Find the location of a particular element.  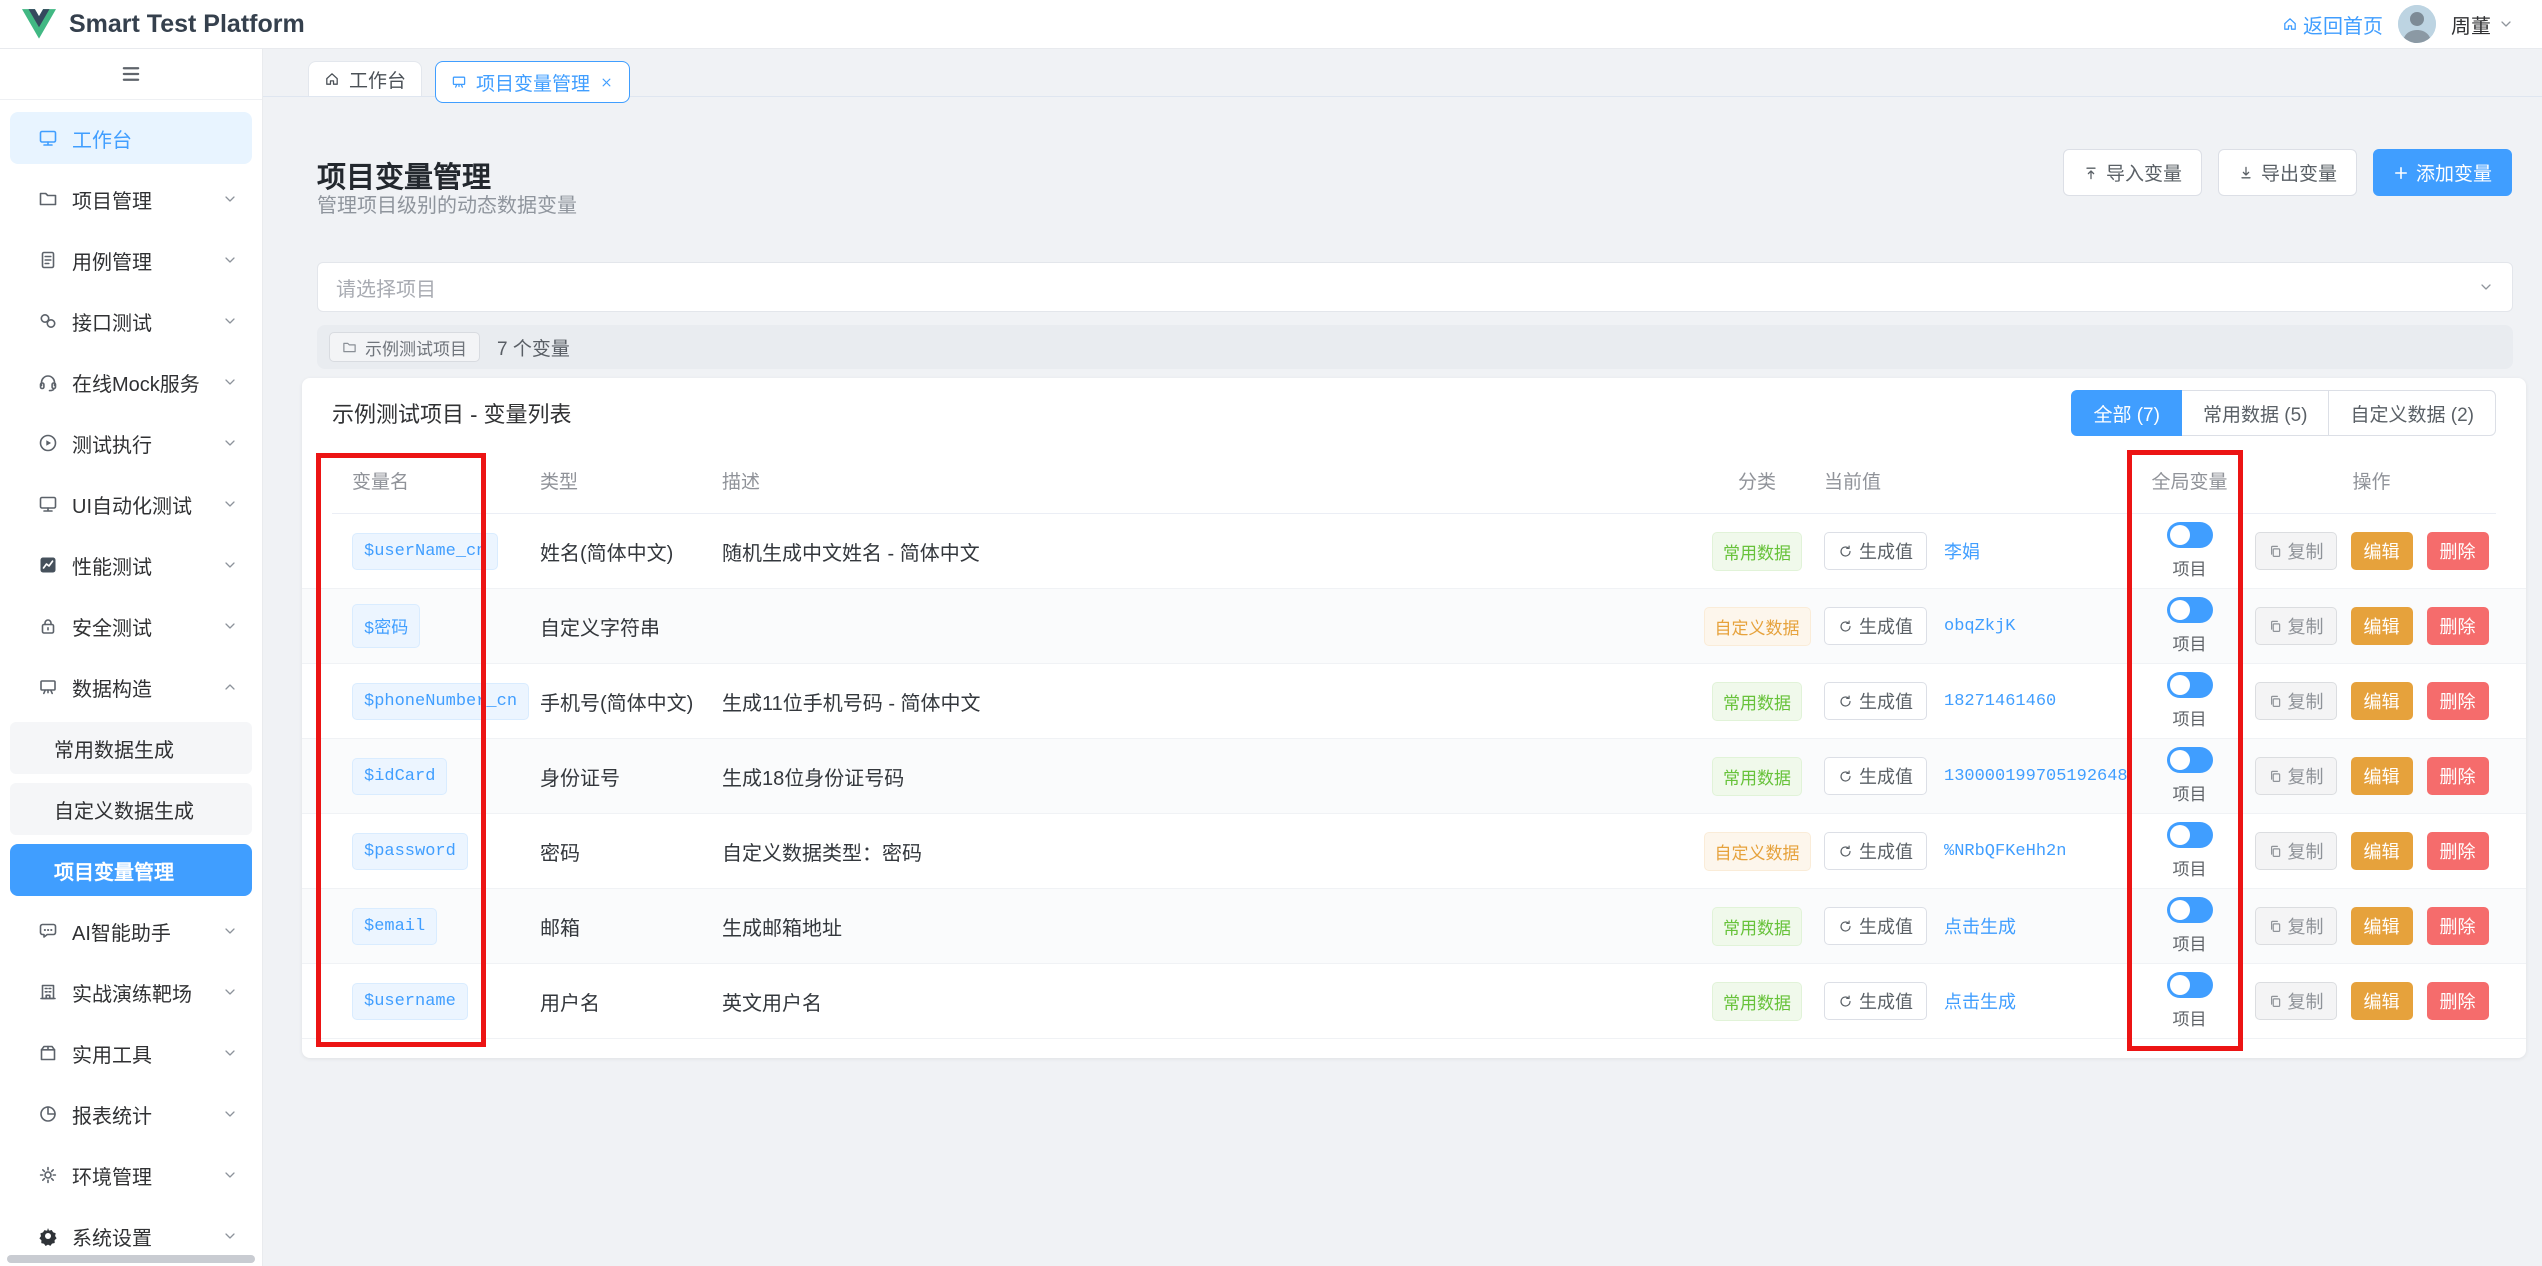

sidebar-item-workbench: 工作台 is located at coordinates (131, 138).